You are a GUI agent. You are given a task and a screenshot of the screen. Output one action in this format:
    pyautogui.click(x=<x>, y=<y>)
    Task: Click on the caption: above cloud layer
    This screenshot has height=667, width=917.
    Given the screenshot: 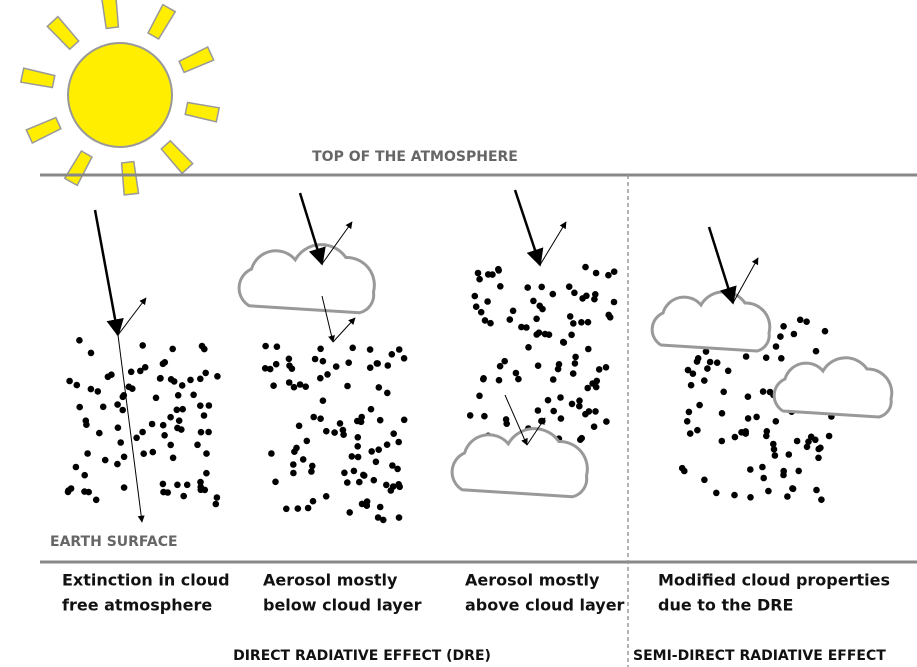 What is the action you would take?
    pyautogui.click(x=545, y=605)
    